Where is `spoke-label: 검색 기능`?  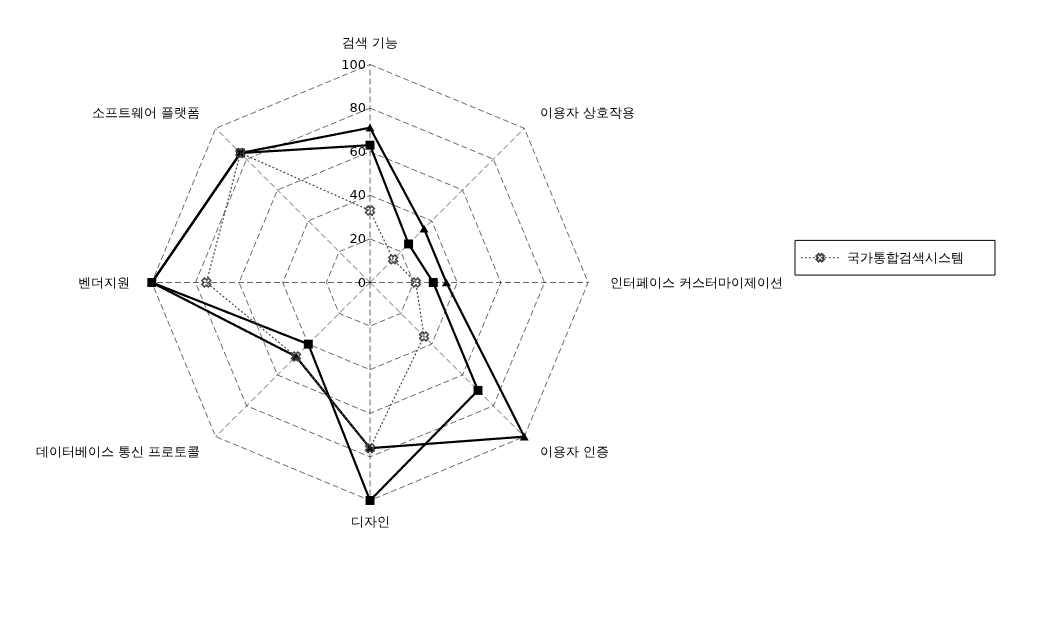 spoke-label: 검색 기능 is located at coordinates (370, 42).